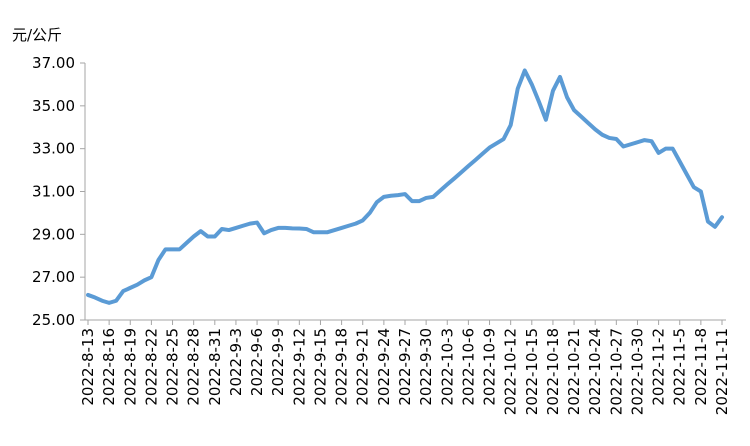 This screenshot has width=750, height=446. Describe the element at coordinates (320, 367) in the screenshot. I see `x-tick-label: 2022-9-15` at that location.